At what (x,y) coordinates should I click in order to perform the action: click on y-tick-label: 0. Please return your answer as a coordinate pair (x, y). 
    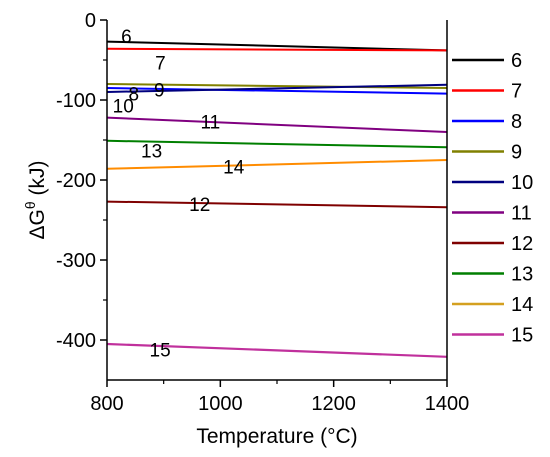
    Looking at the image, I should click on (90, 21).